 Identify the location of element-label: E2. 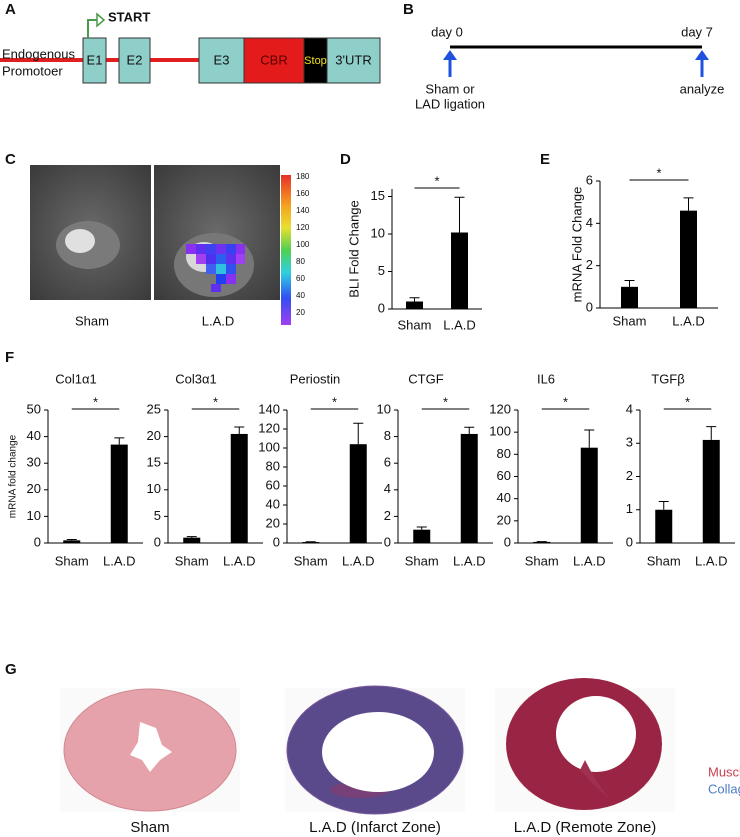
(135, 59).